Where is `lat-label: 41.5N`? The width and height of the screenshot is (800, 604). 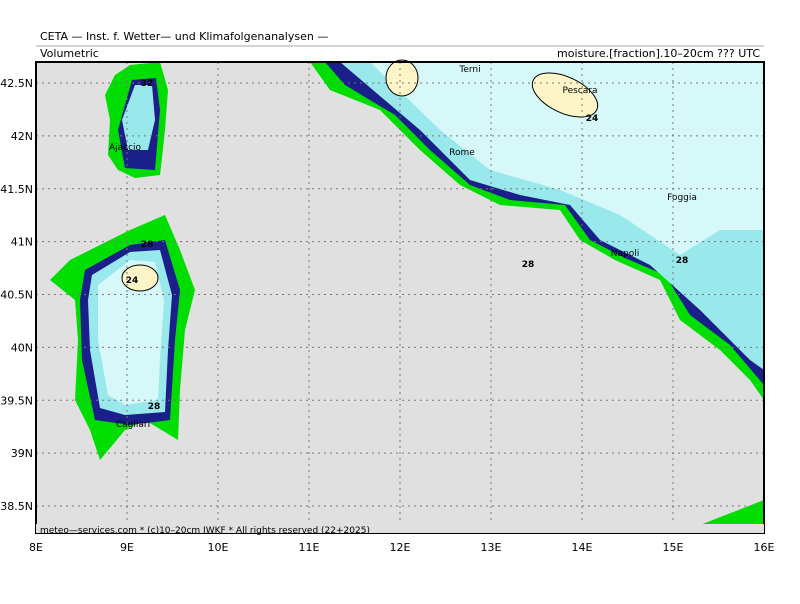 lat-label: 41.5N is located at coordinates (16, 189).